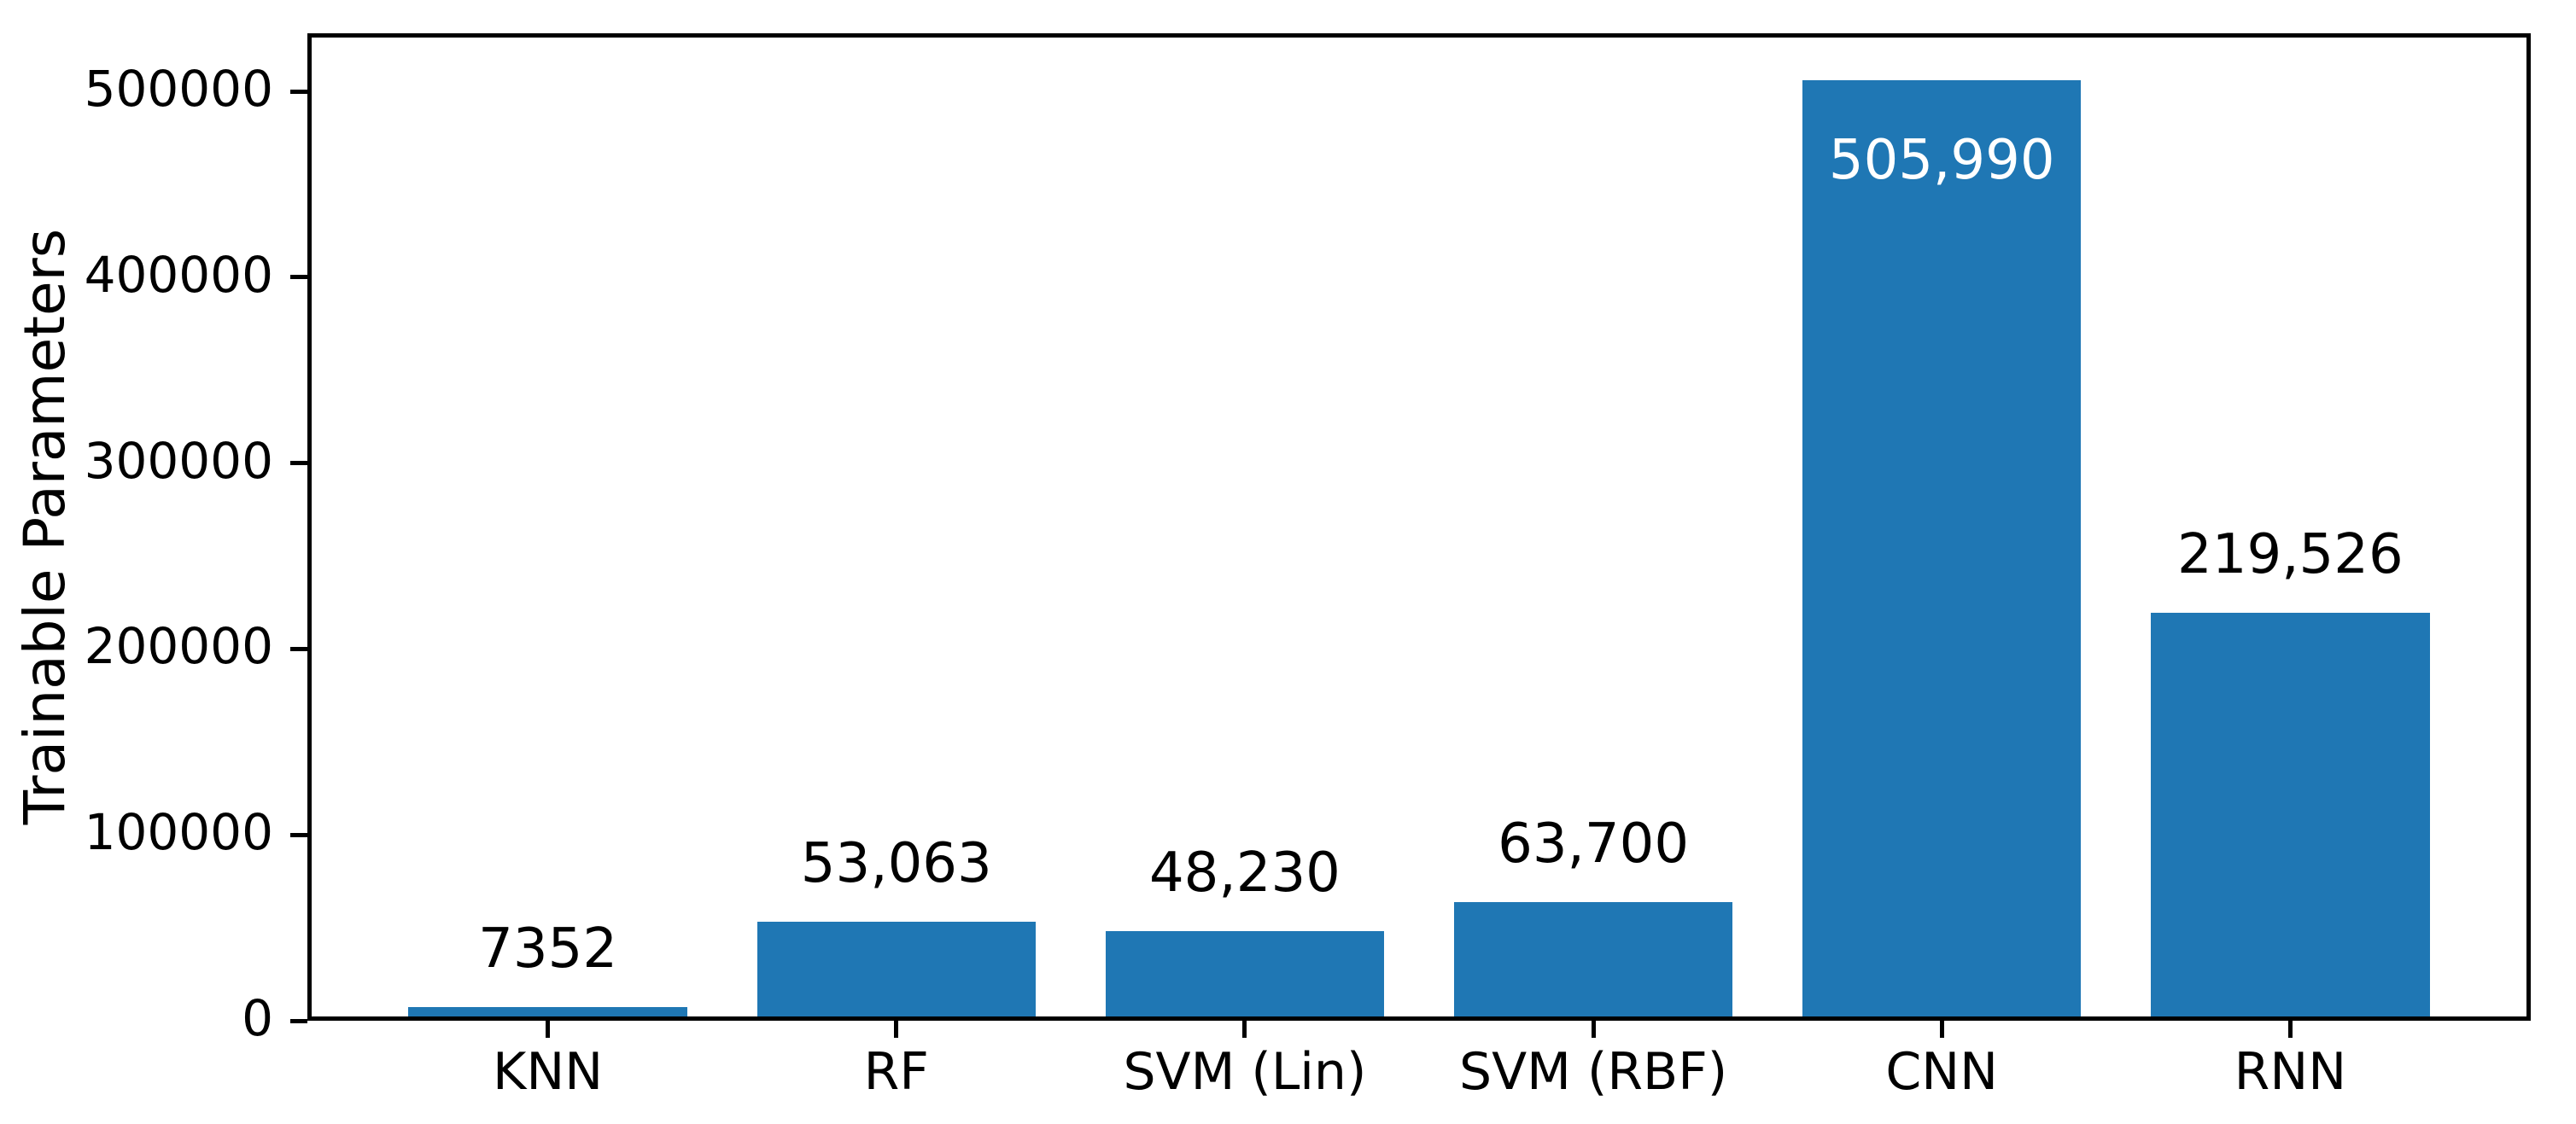 This screenshot has height=1124, width=2576. What do you see at coordinates (178, 461) in the screenshot?
I see `y-tick-label: 300000` at bounding box center [178, 461].